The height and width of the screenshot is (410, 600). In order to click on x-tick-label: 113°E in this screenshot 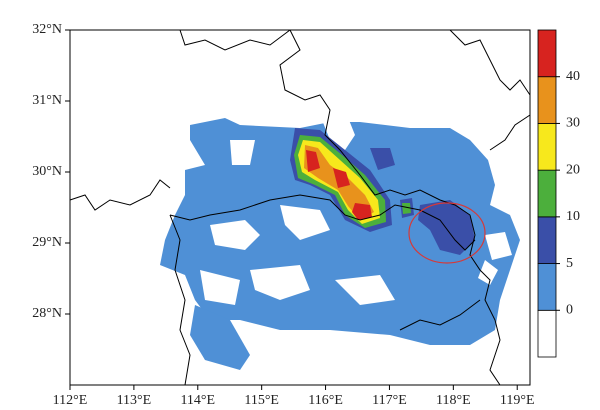, I will do `click(134, 399)`.